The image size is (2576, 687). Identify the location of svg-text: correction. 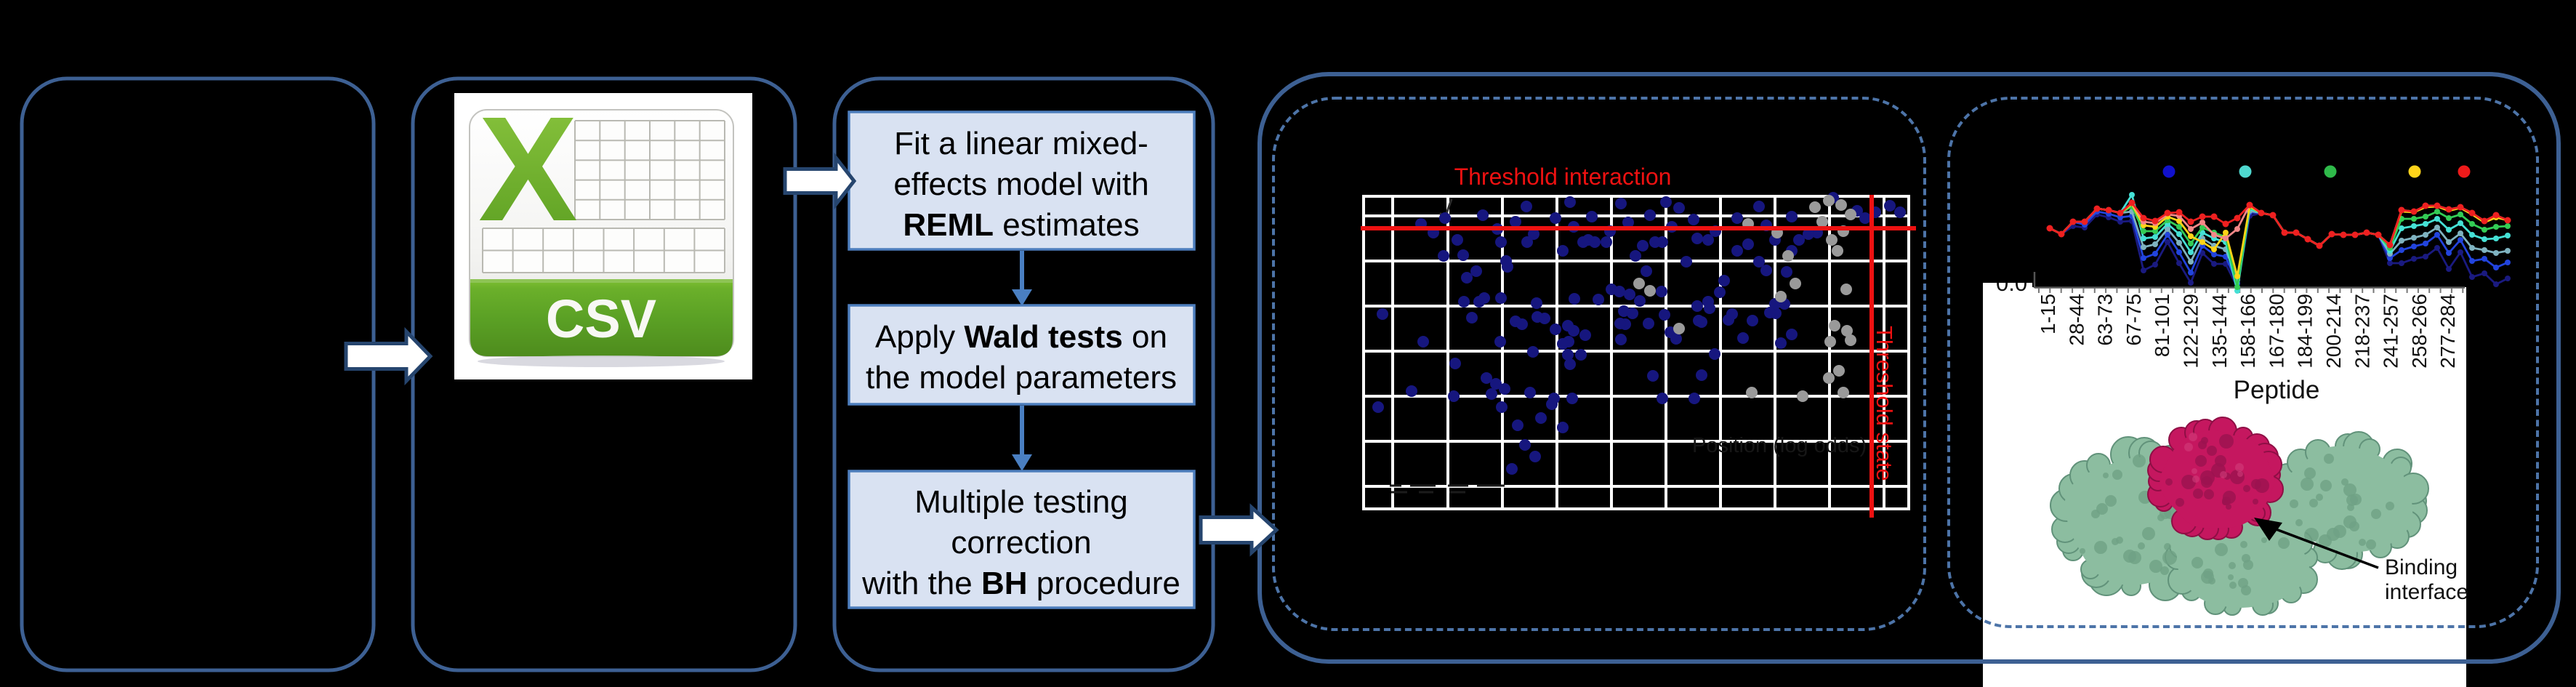
(1021, 543).